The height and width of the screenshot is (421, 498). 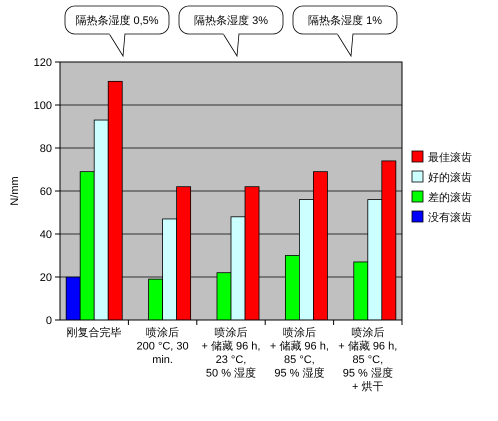 What do you see at coordinates (450, 177) in the screenshot?
I see `legend-label: 好的滚齿` at bounding box center [450, 177].